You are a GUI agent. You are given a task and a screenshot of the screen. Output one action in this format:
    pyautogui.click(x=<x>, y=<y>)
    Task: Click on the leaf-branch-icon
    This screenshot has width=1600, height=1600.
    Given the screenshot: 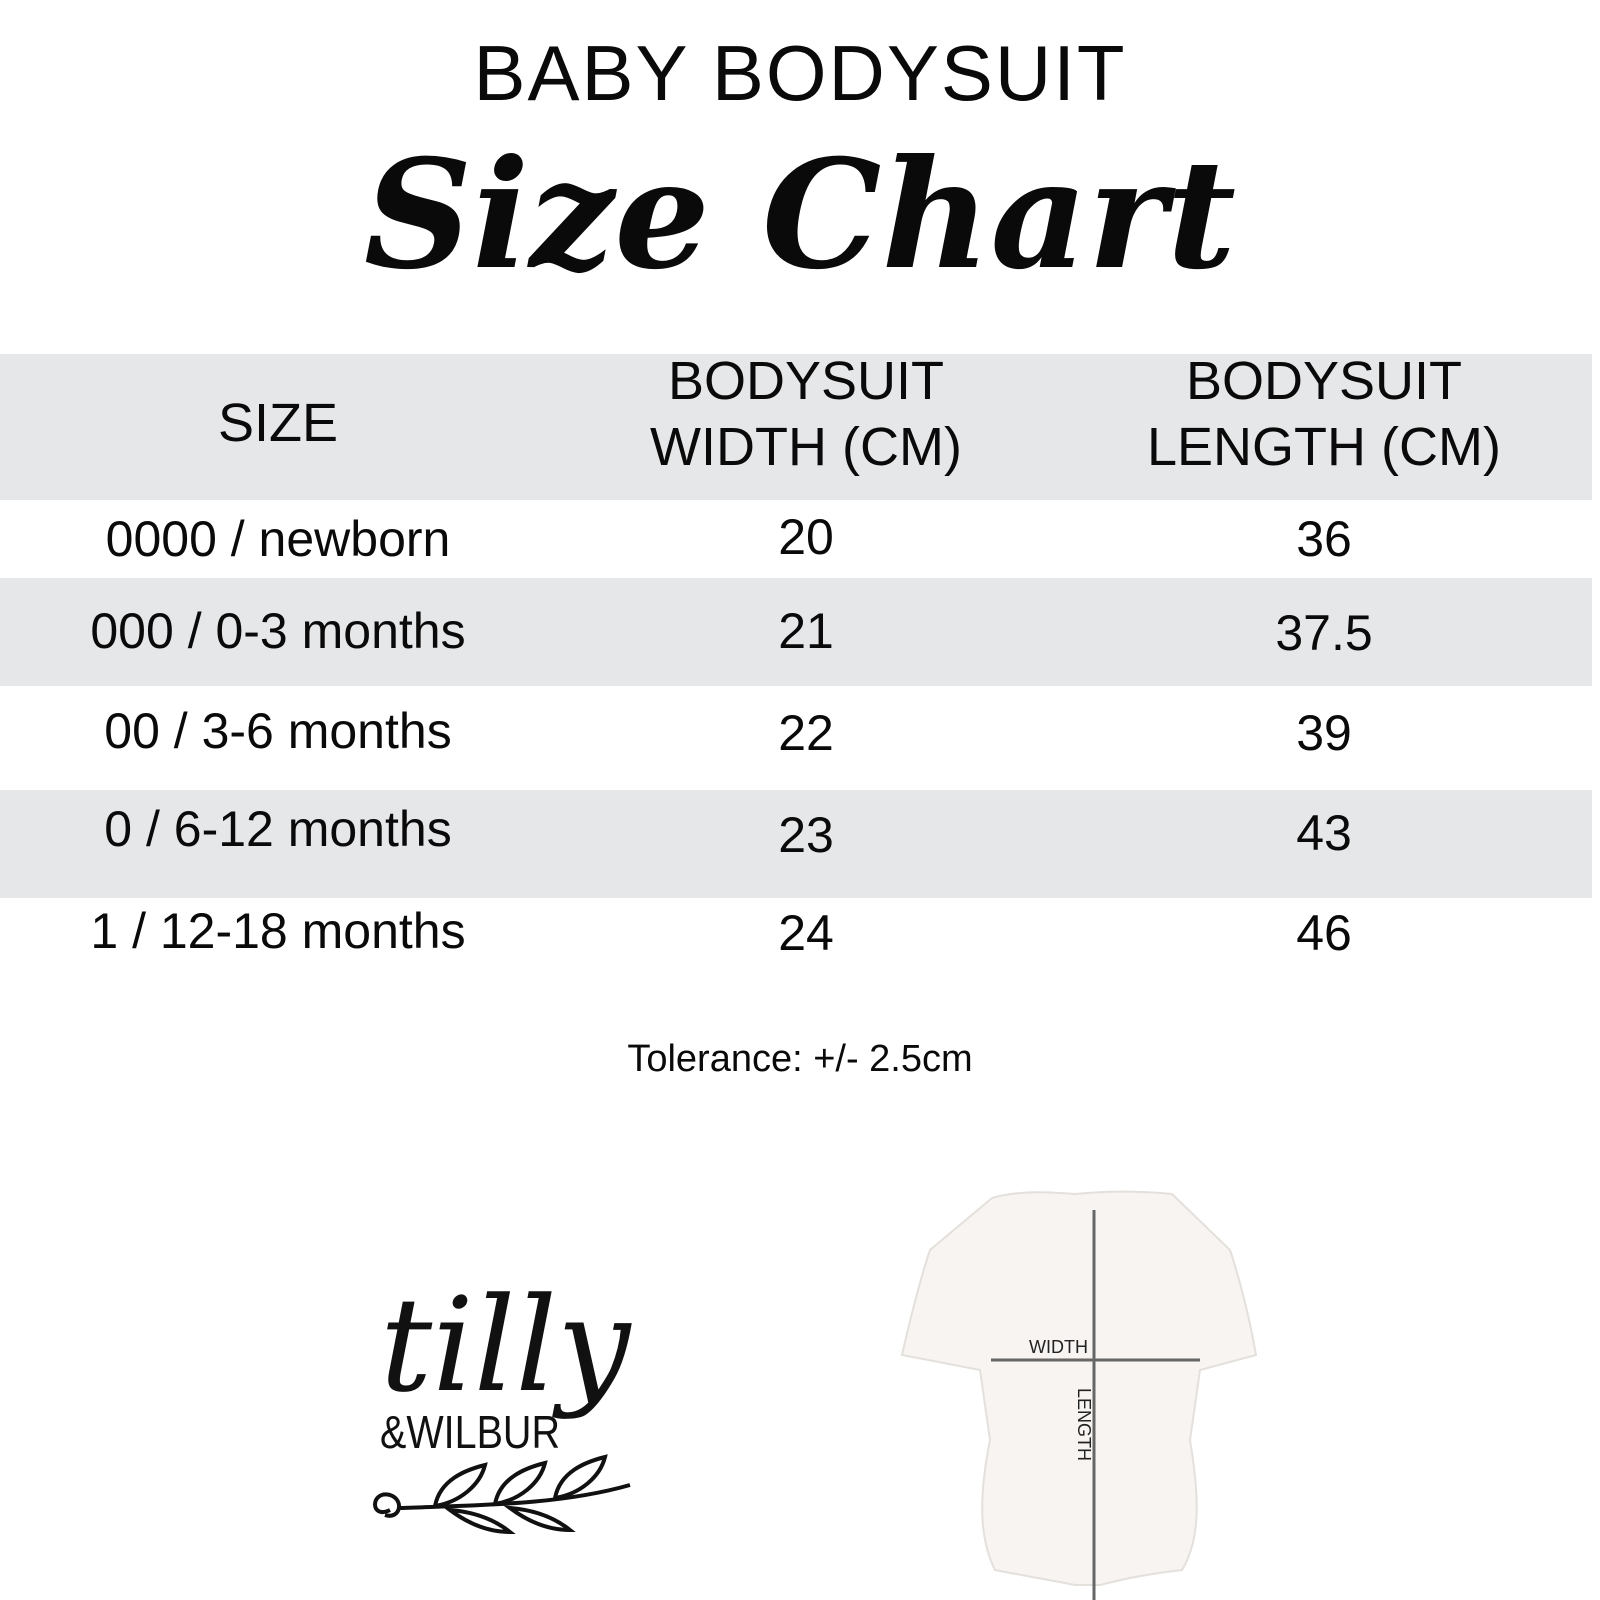 What is the action you would take?
    pyautogui.click(x=502, y=1494)
    